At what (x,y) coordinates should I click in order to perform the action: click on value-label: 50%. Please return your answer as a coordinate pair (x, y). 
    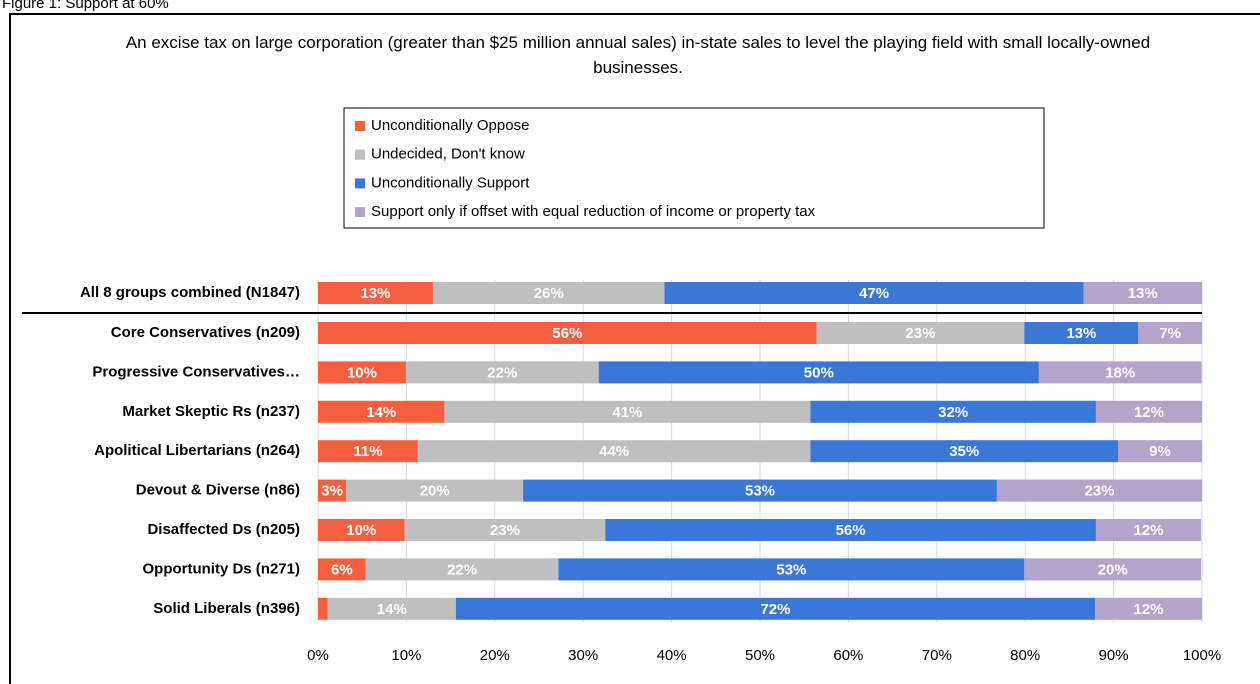
    Looking at the image, I should click on (819, 372).